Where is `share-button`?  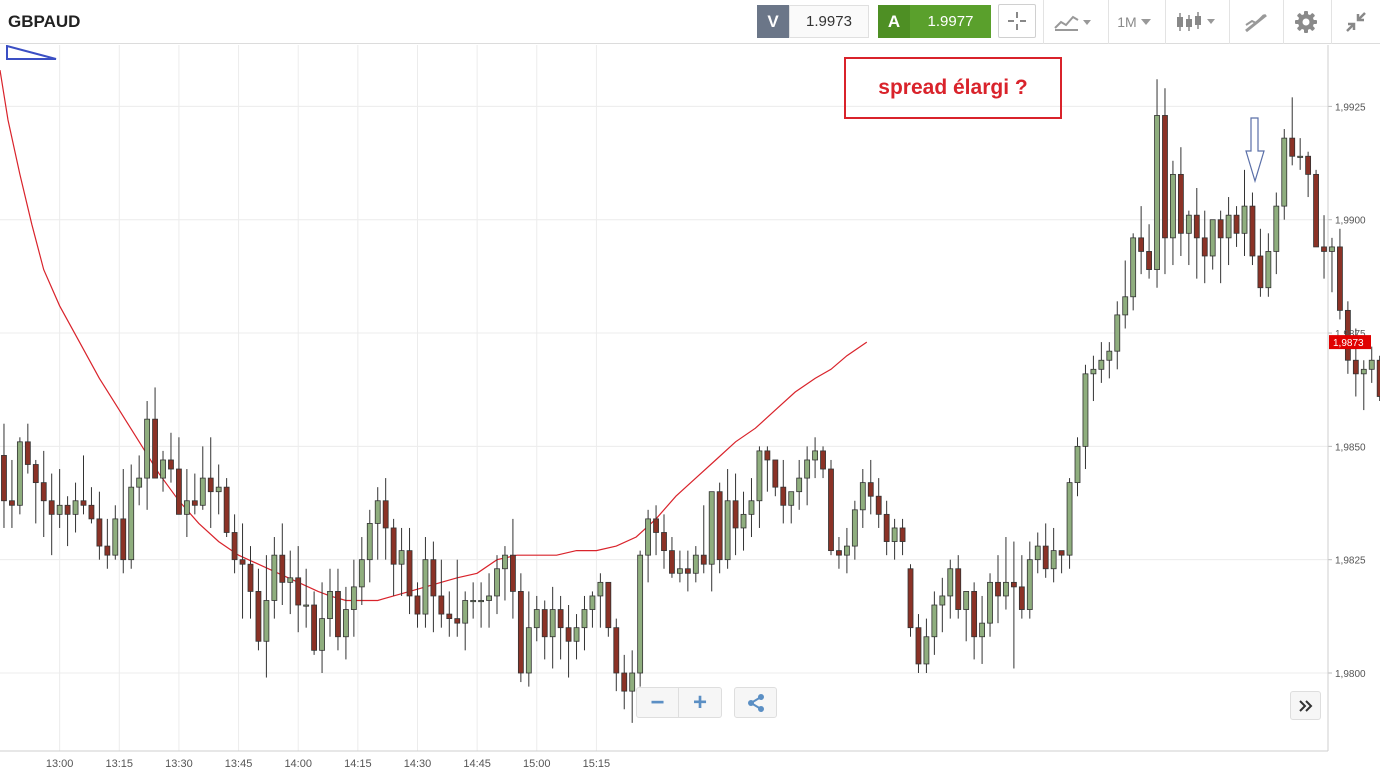 share-button is located at coordinates (755, 702).